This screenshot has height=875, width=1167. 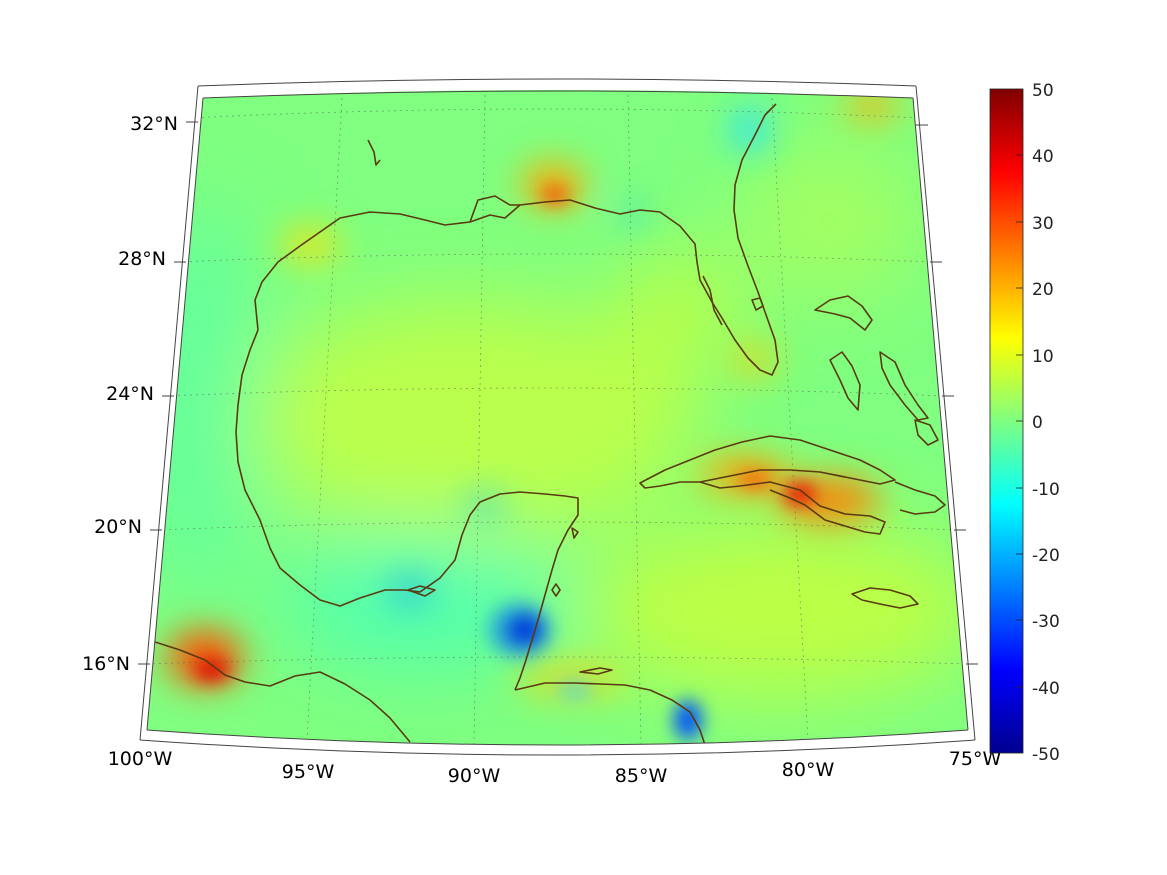 What do you see at coordinates (485, 505) in the screenshot?
I see `yucatan-north-coldspot` at bounding box center [485, 505].